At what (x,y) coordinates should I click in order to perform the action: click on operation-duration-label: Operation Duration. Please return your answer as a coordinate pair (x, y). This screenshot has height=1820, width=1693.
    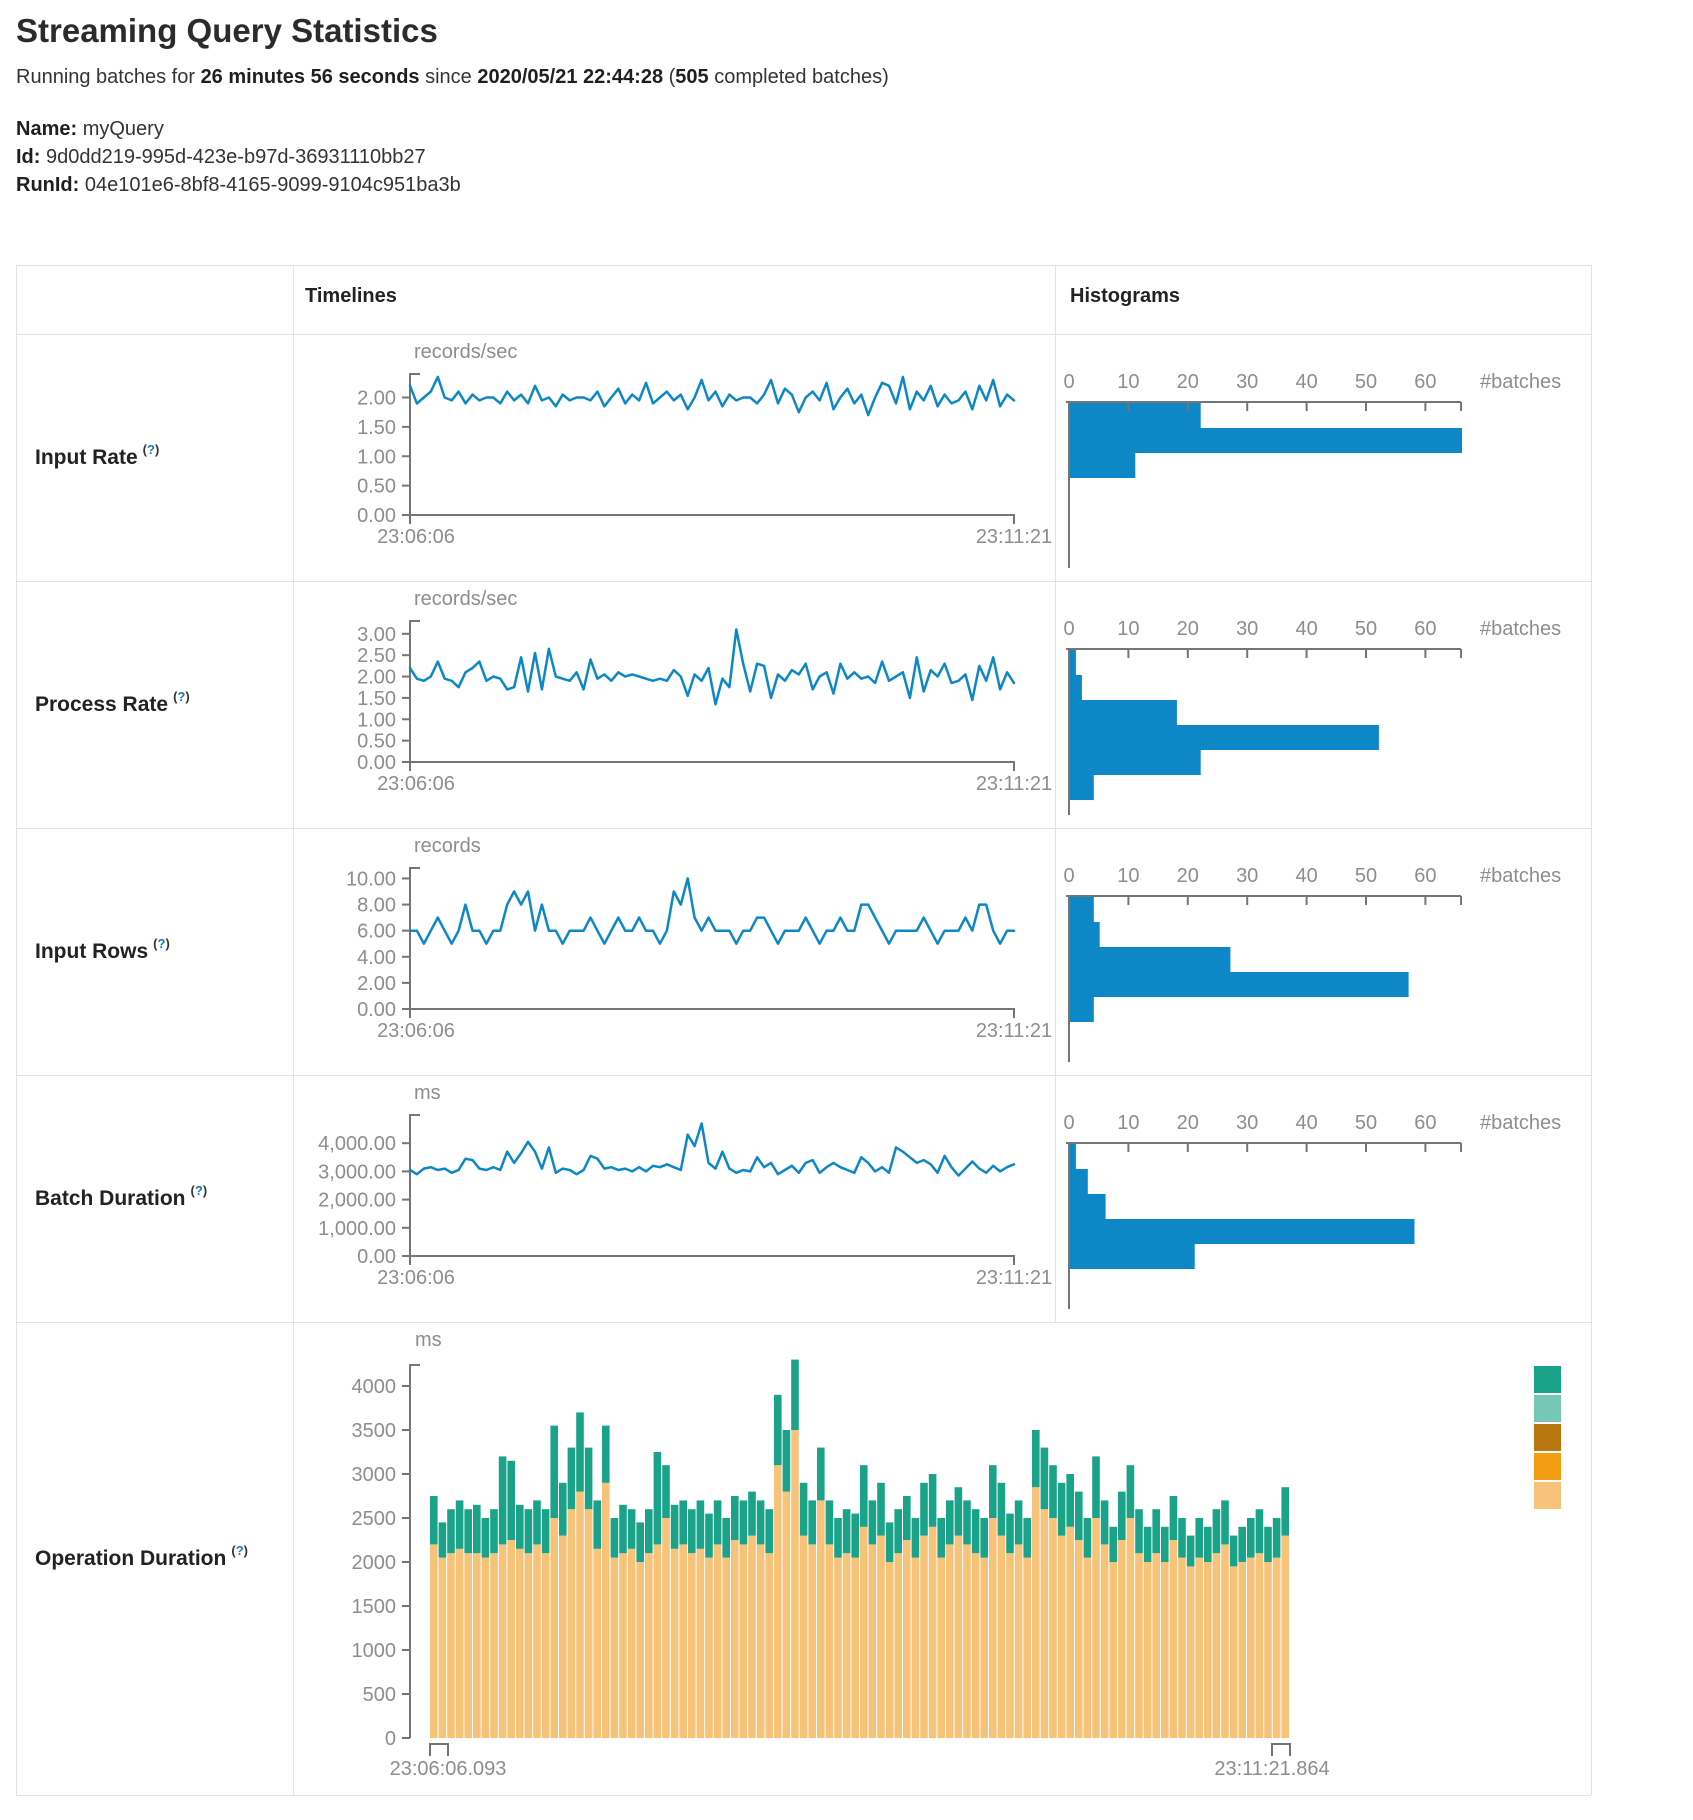
    Looking at the image, I should click on (131, 1558).